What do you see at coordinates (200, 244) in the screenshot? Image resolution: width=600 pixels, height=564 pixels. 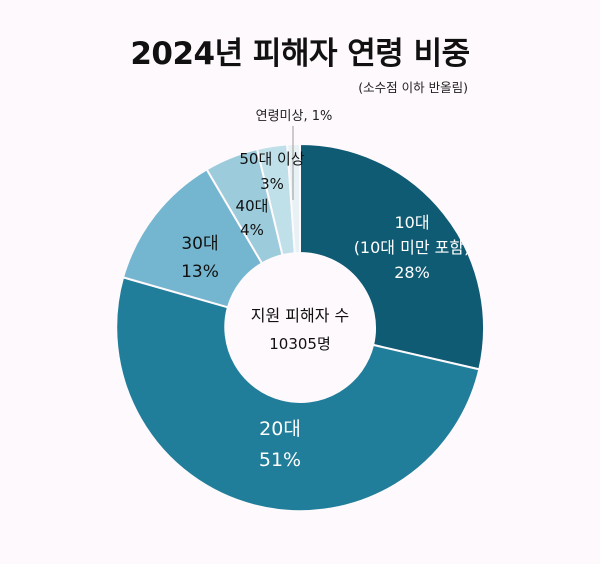 I see `label-30s-name: 30대` at bounding box center [200, 244].